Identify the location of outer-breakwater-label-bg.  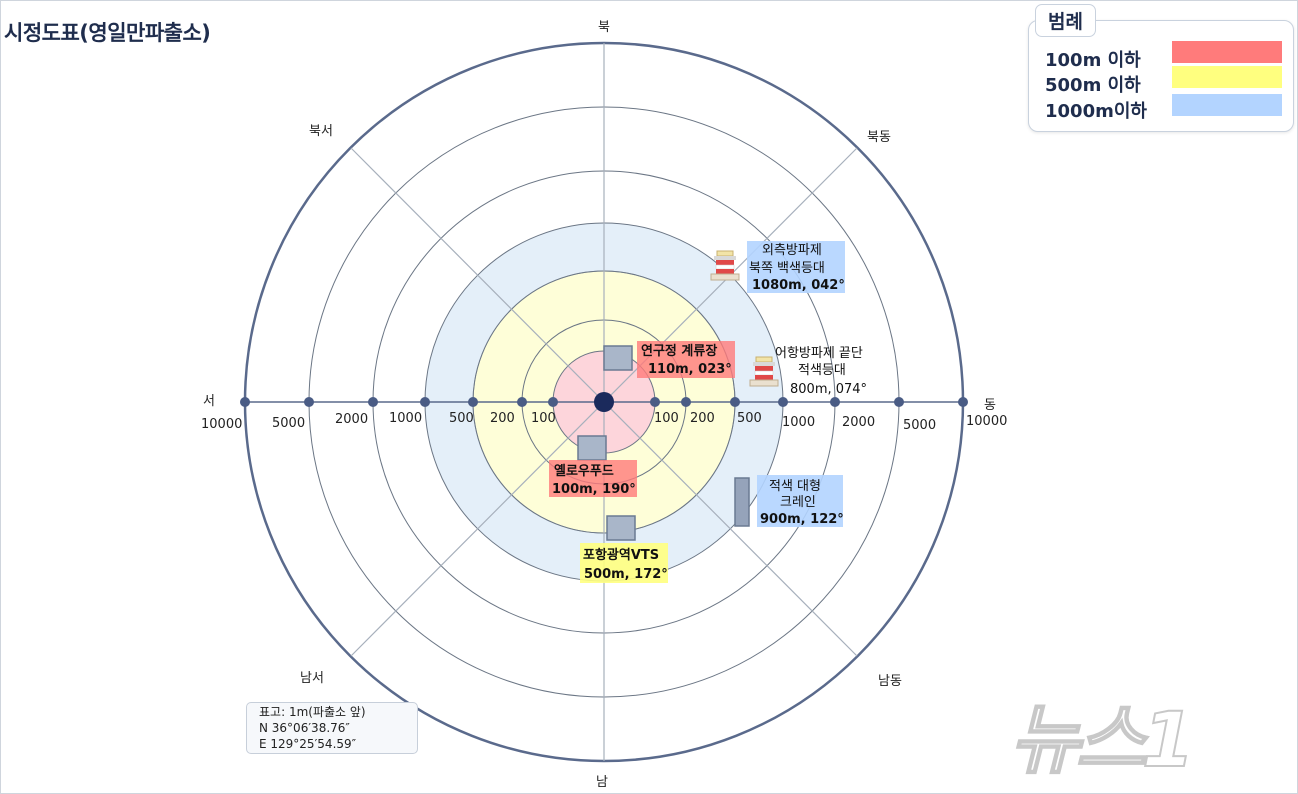
(796, 267).